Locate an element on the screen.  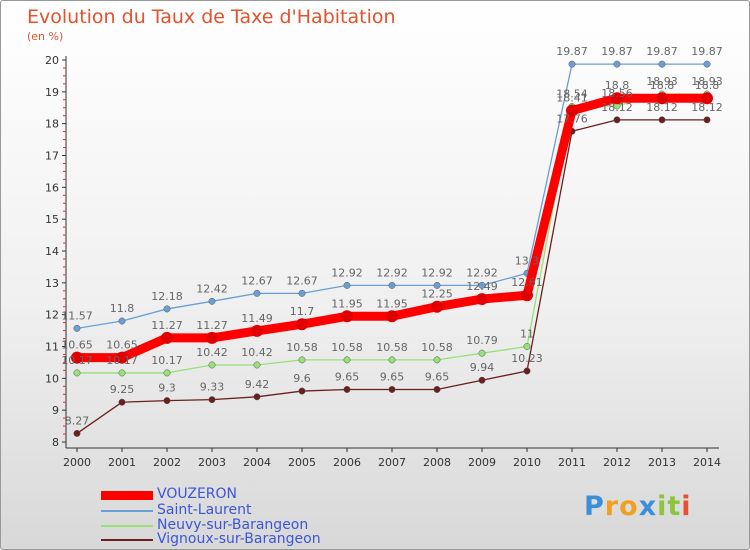
x-tick-label: 2001 is located at coordinates (122, 462).